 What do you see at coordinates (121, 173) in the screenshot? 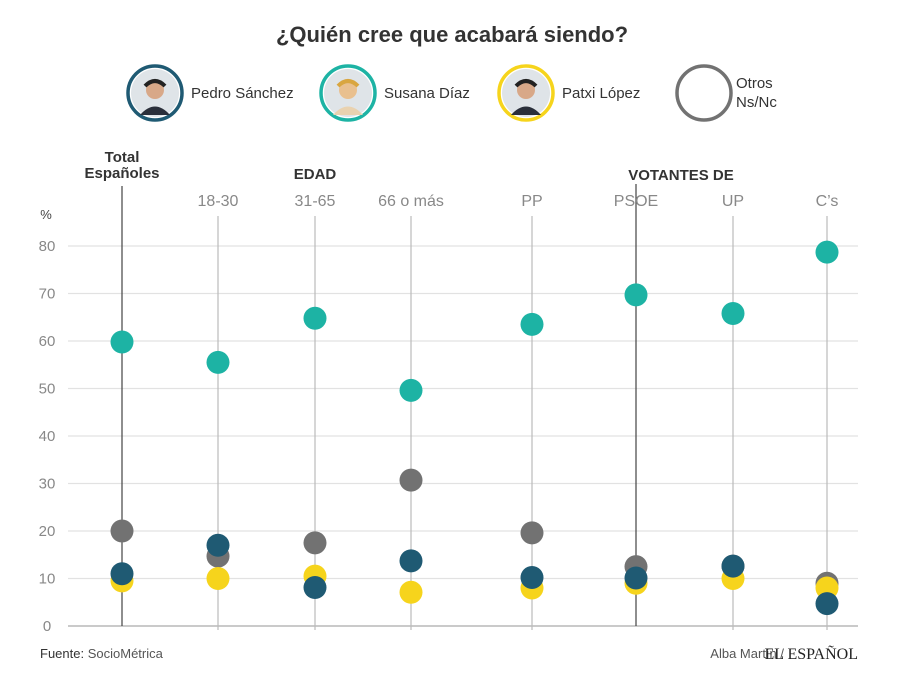
I see `group-total-line2: Españoles` at bounding box center [121, 173].